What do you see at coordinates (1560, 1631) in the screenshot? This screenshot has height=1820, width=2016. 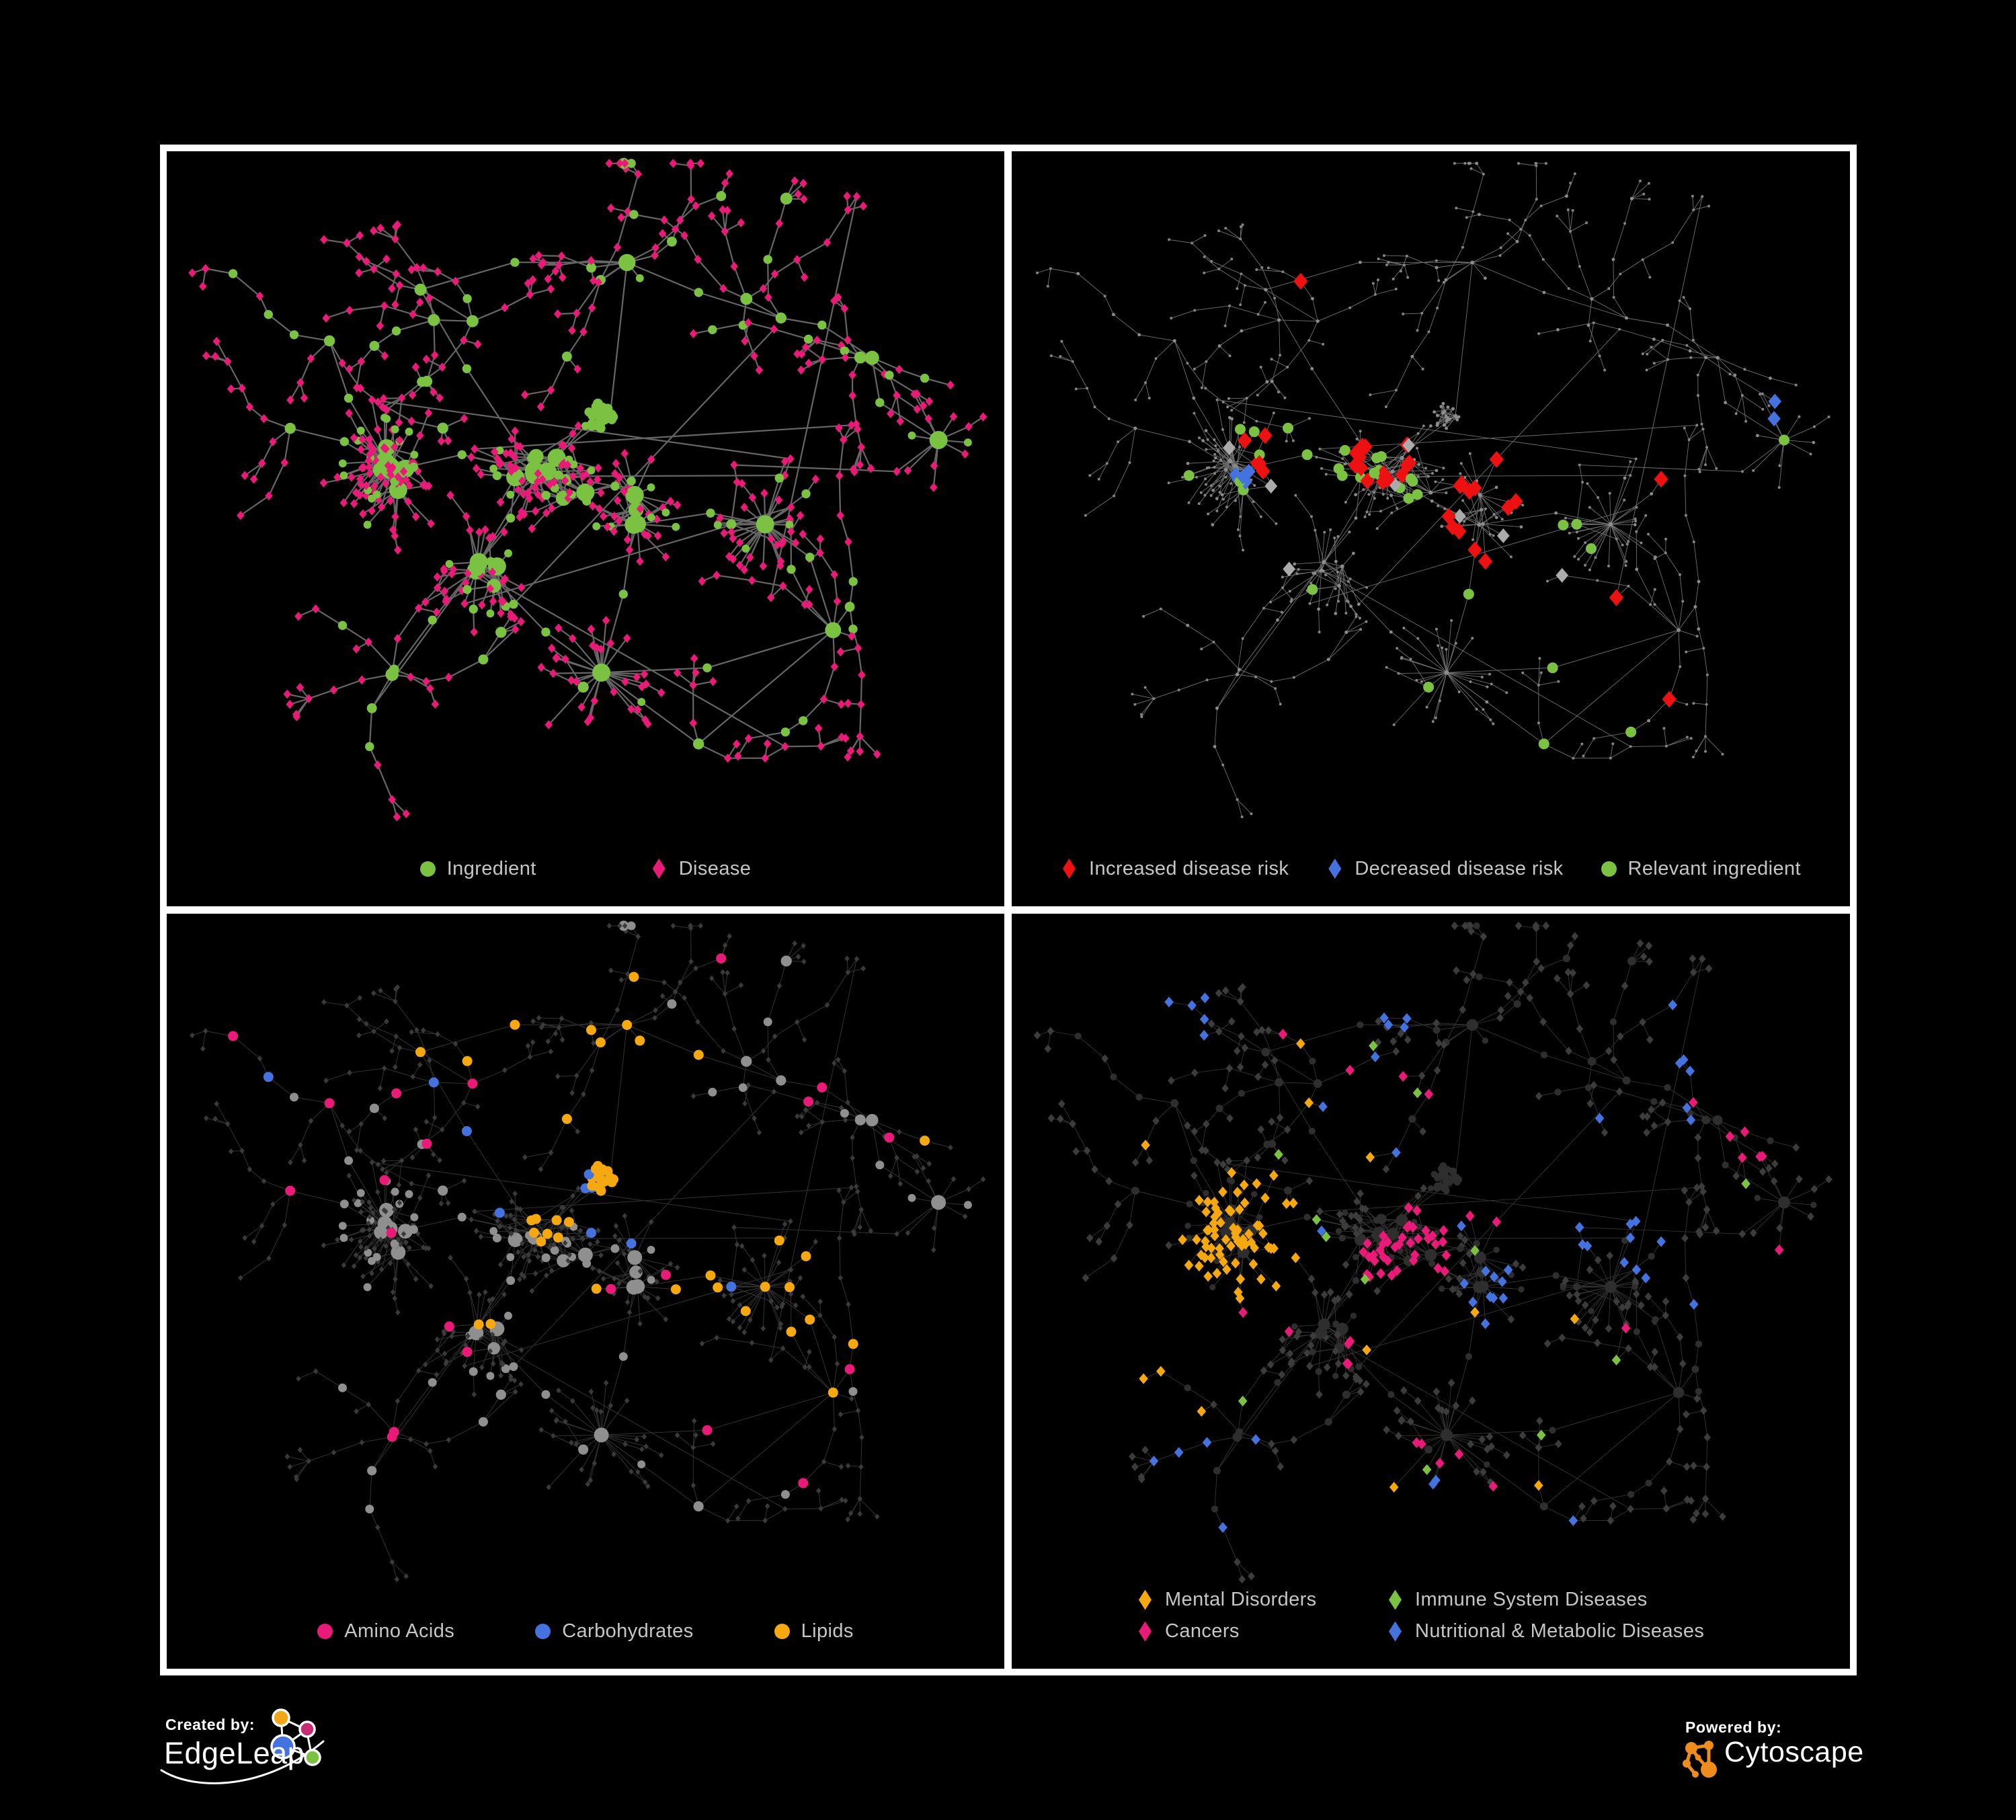 I see `legend-label: Nutritional & Metabolic Diseases` at bounding box center [1560, 1631].